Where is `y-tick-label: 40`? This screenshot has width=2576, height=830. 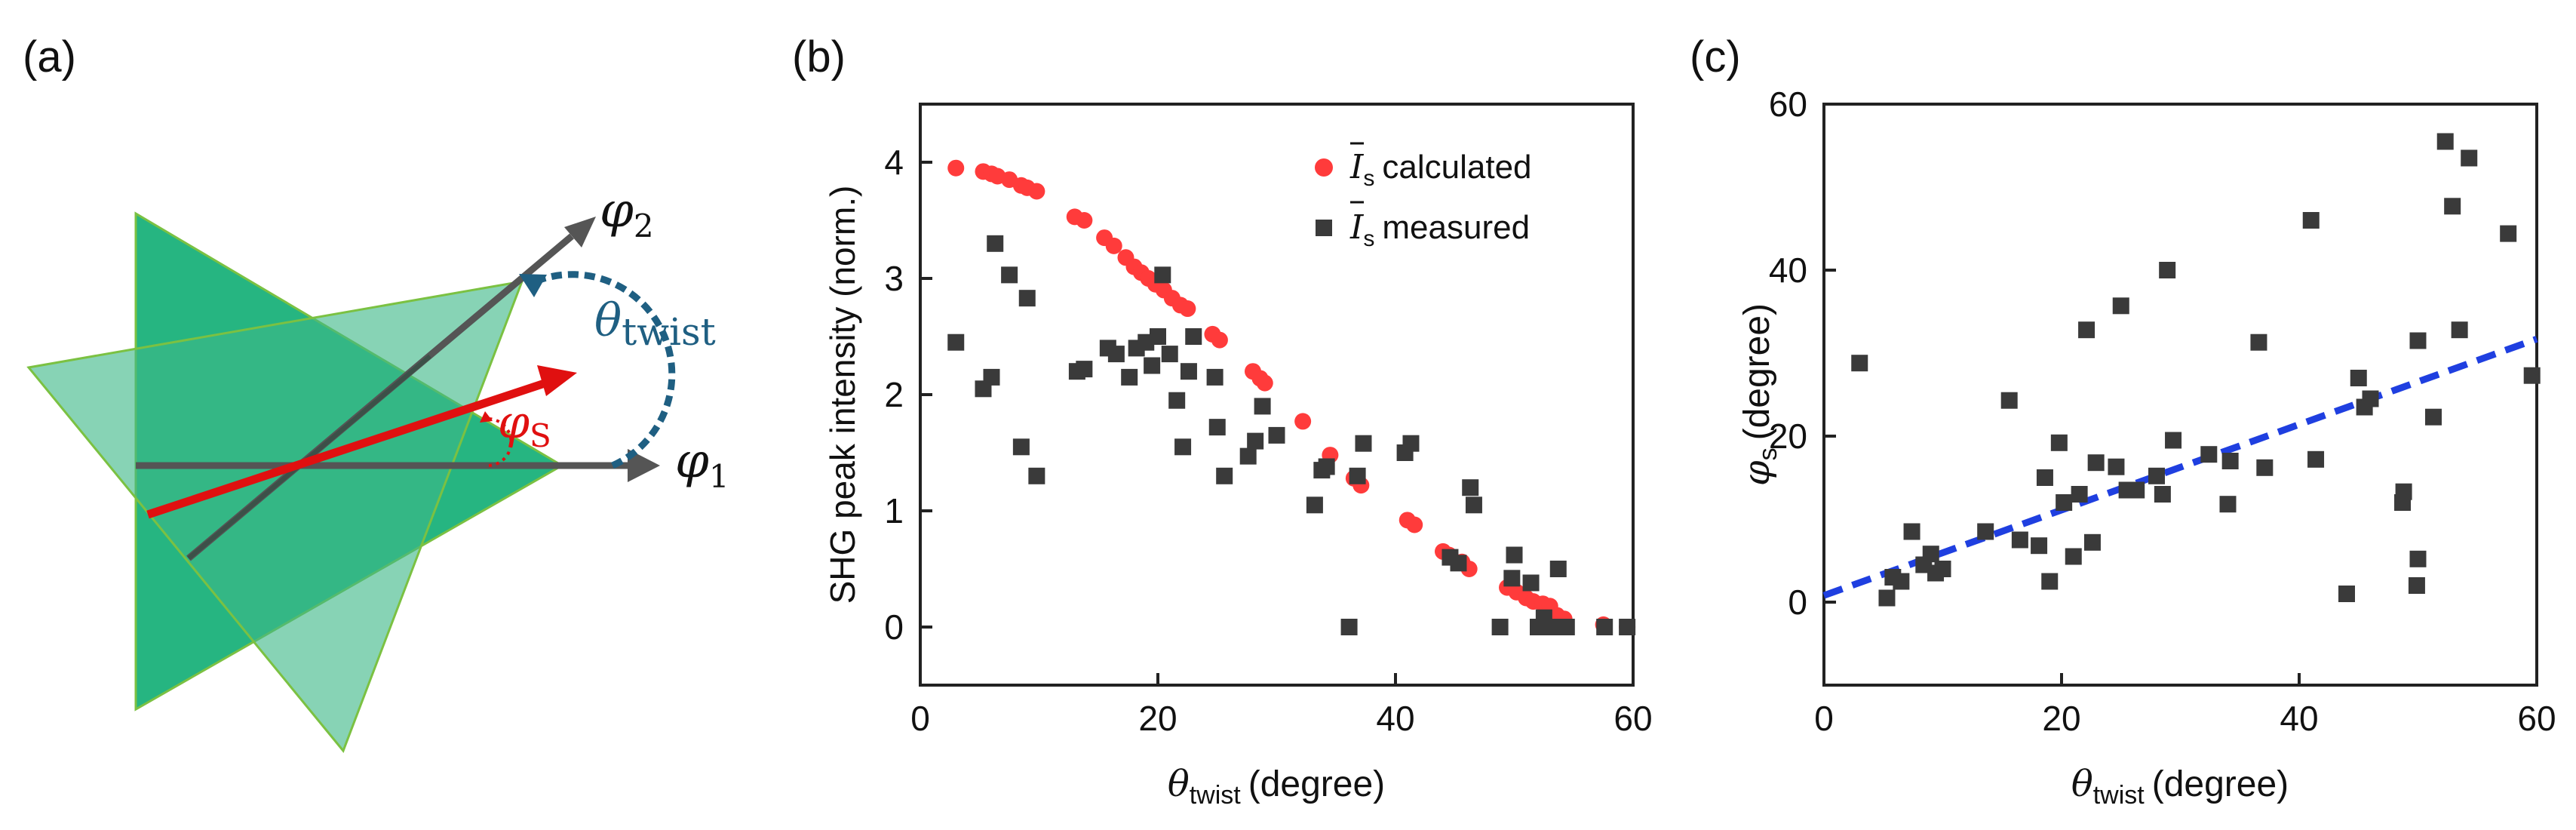
y-tick-label: 40 is located at coordinates (1788, 270).